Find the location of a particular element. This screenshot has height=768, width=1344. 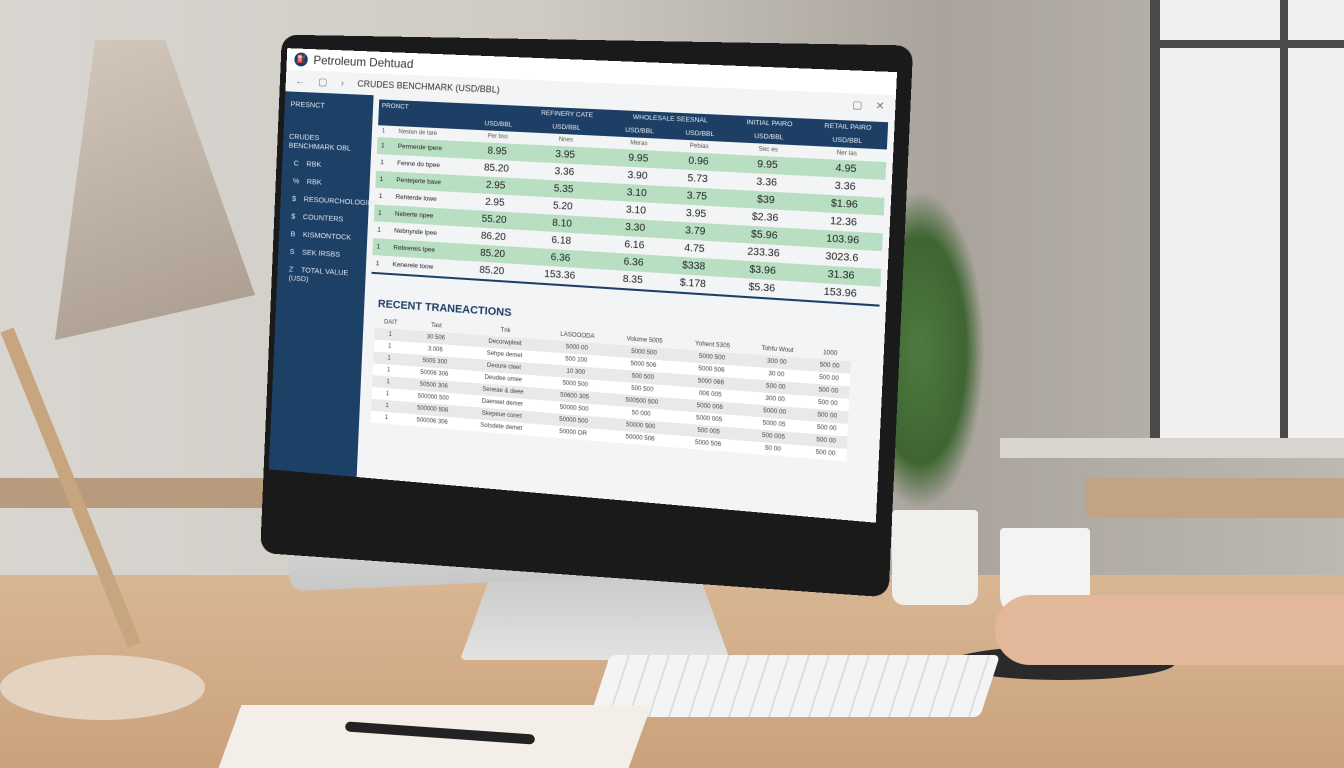

cell: 153.96 is located at coordinates (840, 293).